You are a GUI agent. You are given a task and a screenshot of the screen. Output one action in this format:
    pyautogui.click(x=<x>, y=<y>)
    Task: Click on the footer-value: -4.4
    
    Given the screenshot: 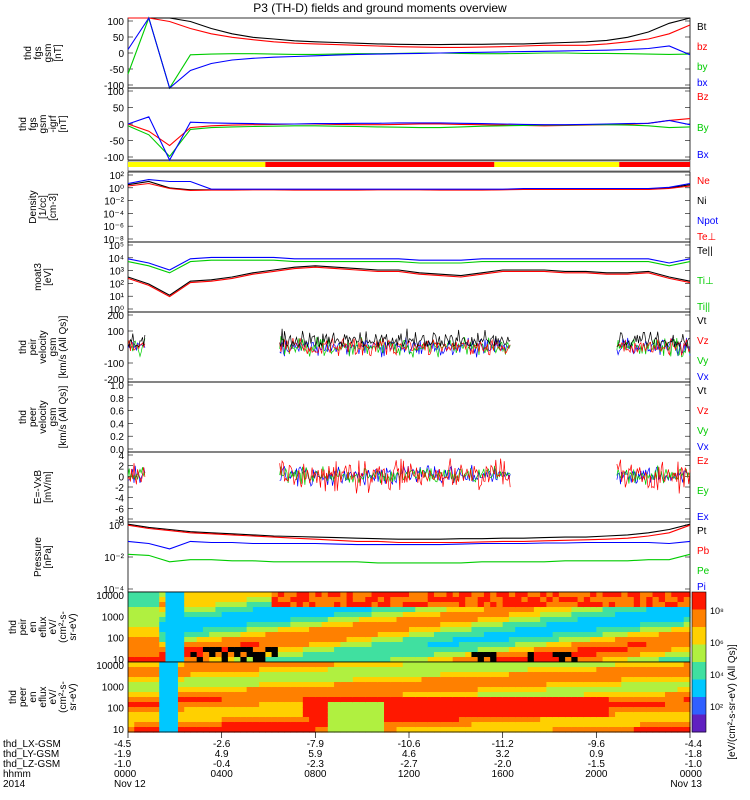 What is the action you would take?
    pyautogui.click(x=694, y=744)
    